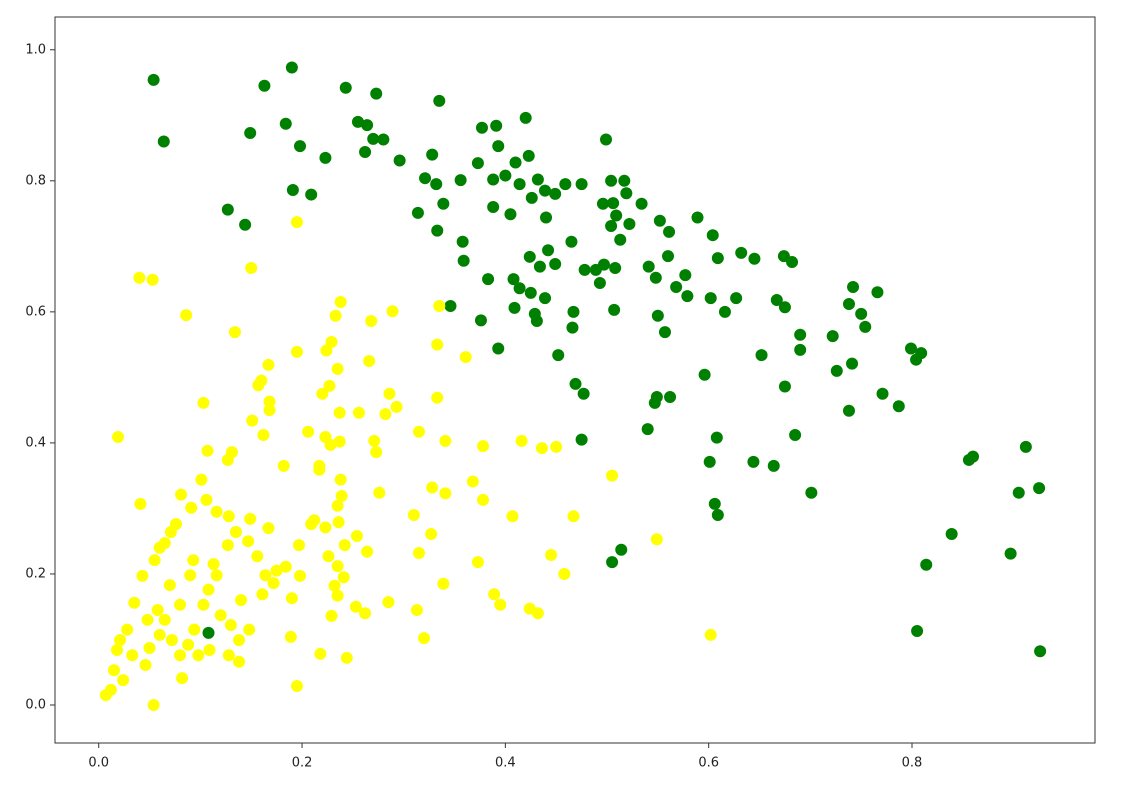  Describe the element at coordinates (35, 180) in the screenshot. I see `y-tick-label: 0.8` at that location.